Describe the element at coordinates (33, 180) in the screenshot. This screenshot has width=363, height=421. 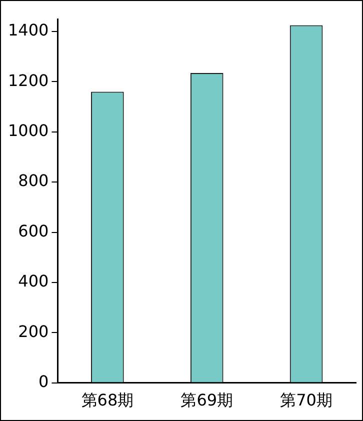
I see `y-tick-label: 800` at that location.